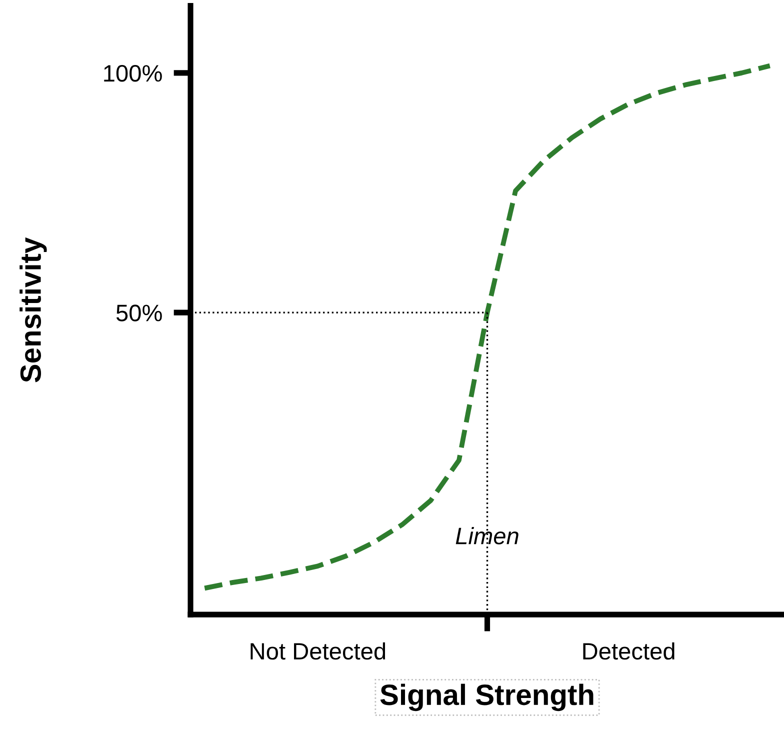 The width and height of the screenshot is (784, 729). What do you see at coordinates (487, 698) in the screenshot?
I see `x-axis-title: Signal Strength` at bounding box center [487, 698].